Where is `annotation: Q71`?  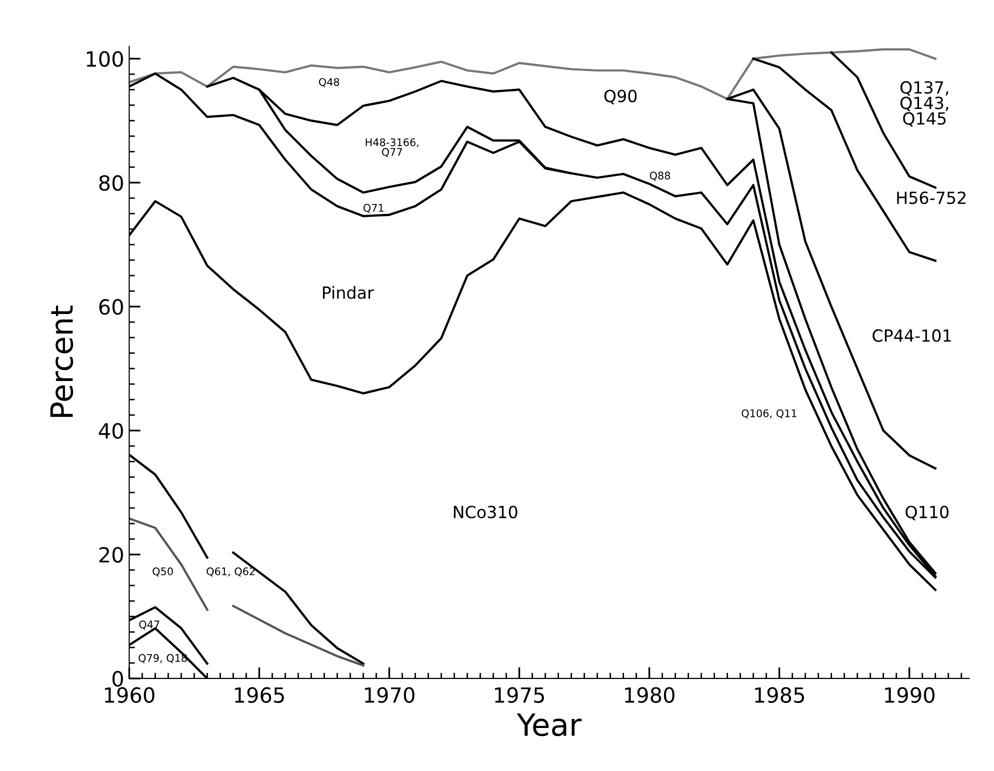
annotation: Q71 is located at coordinates (373, 208).